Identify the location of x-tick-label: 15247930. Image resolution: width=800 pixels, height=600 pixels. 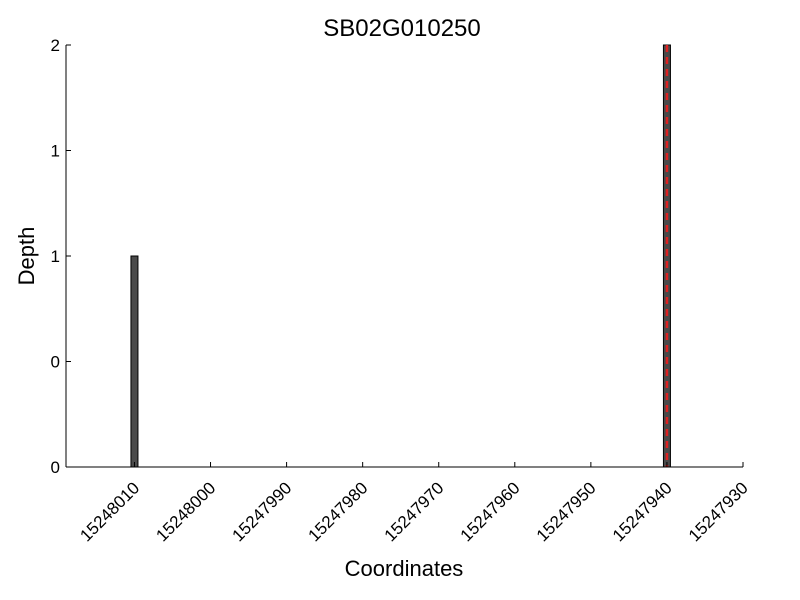
(718, 511).